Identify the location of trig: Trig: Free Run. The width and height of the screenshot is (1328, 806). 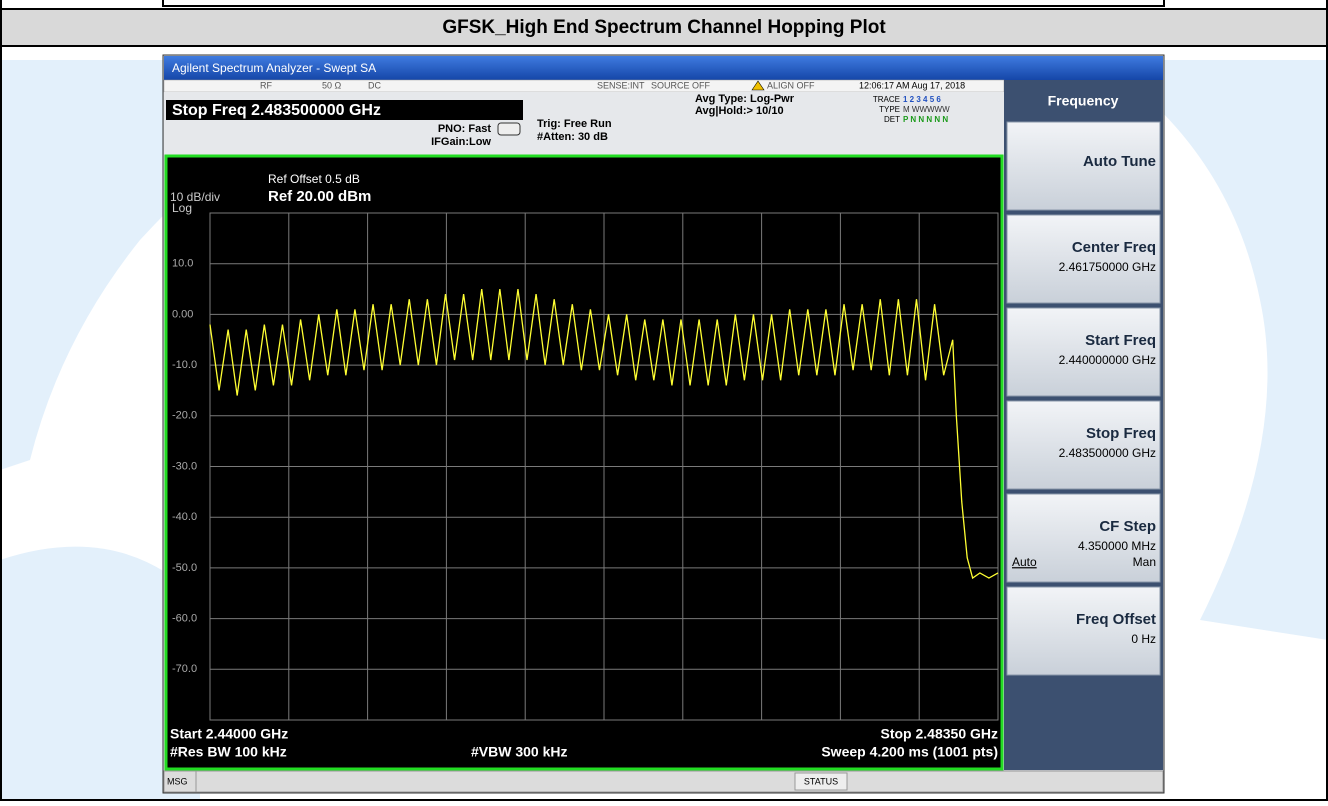
(574, 124).